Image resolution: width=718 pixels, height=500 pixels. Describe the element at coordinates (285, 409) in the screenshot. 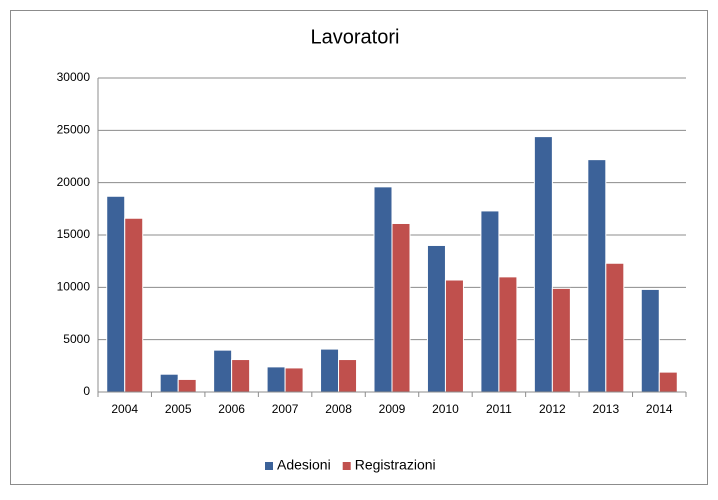

I see `x-tick-label: 2007` at that location.